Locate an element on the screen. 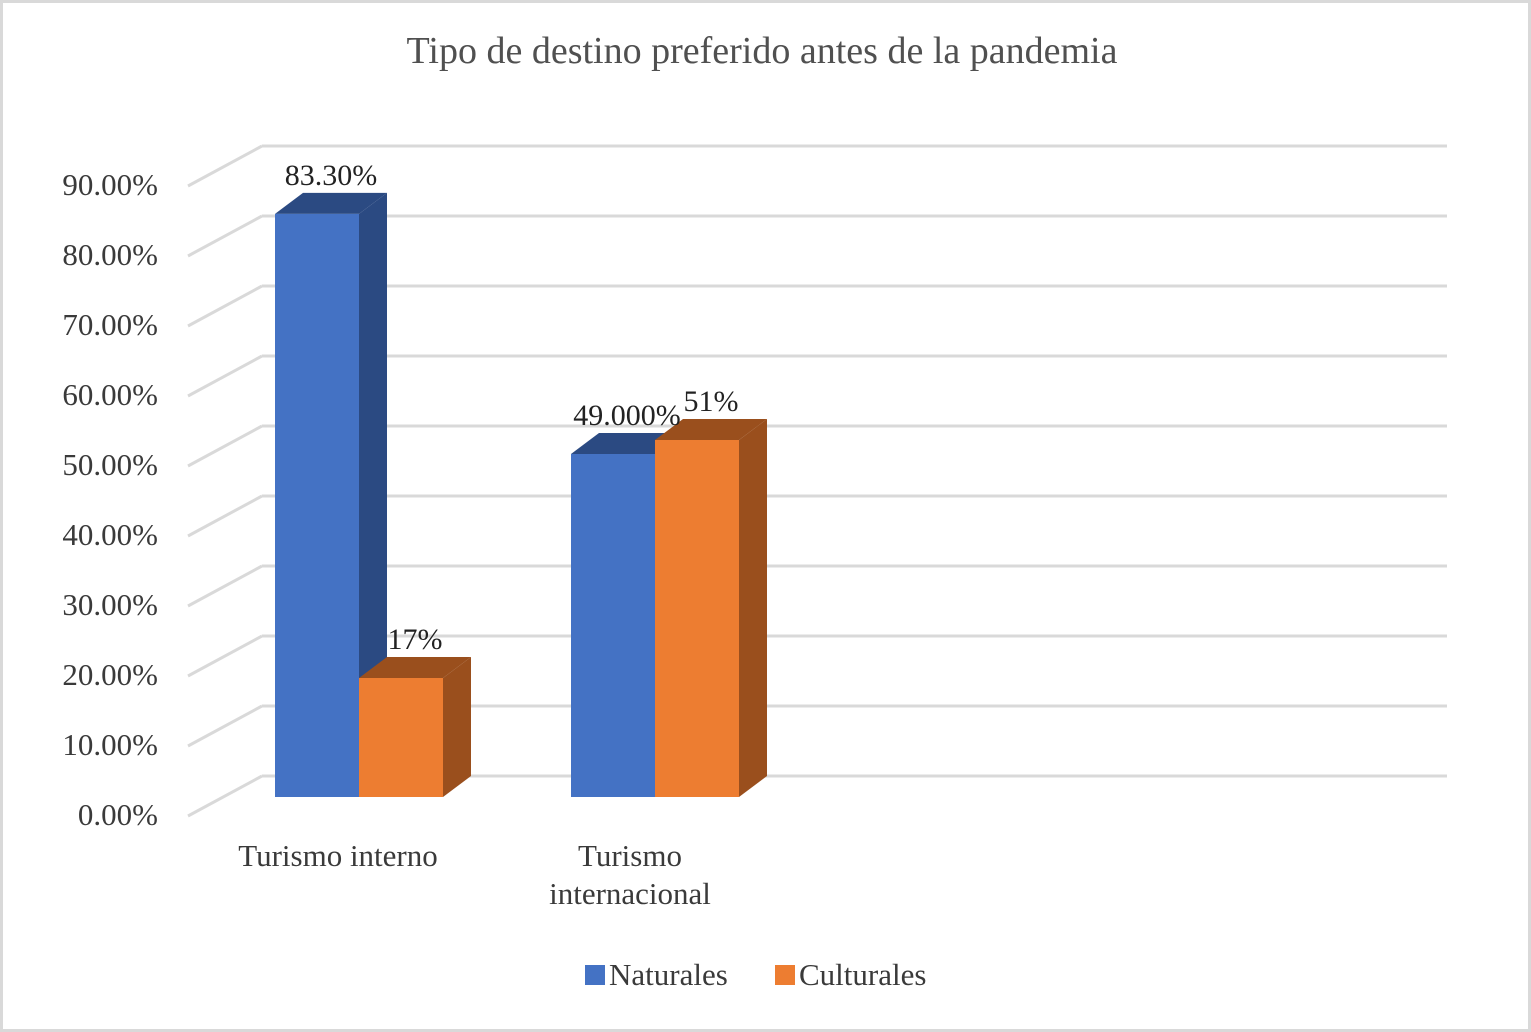  y-tick-label: 50.00% is located at coordinates (110, 464).